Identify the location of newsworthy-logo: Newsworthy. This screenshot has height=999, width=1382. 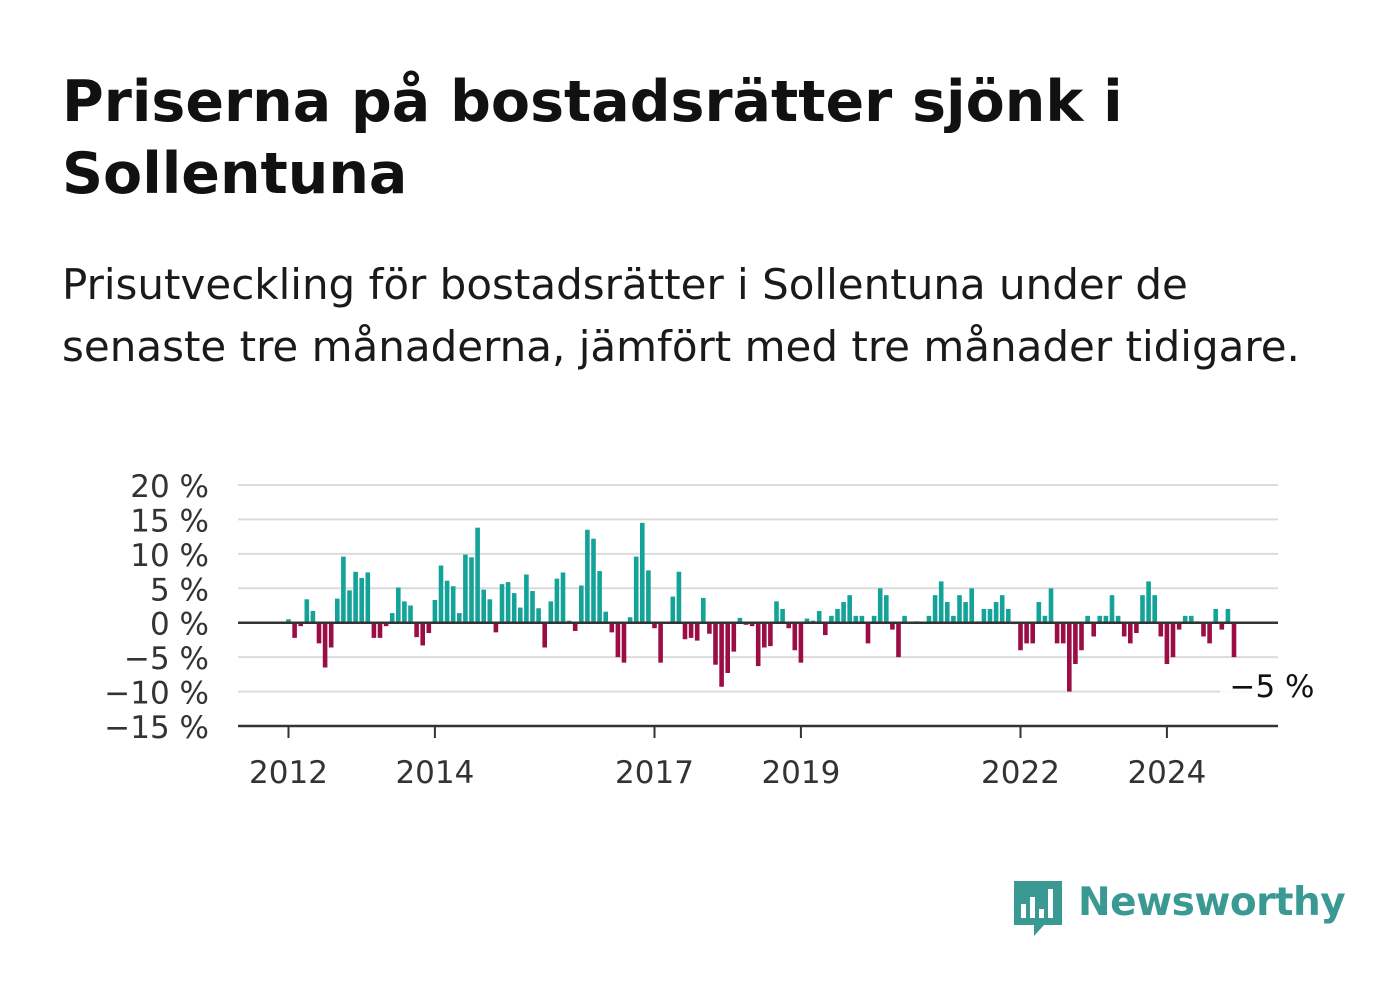
(1178, 910).